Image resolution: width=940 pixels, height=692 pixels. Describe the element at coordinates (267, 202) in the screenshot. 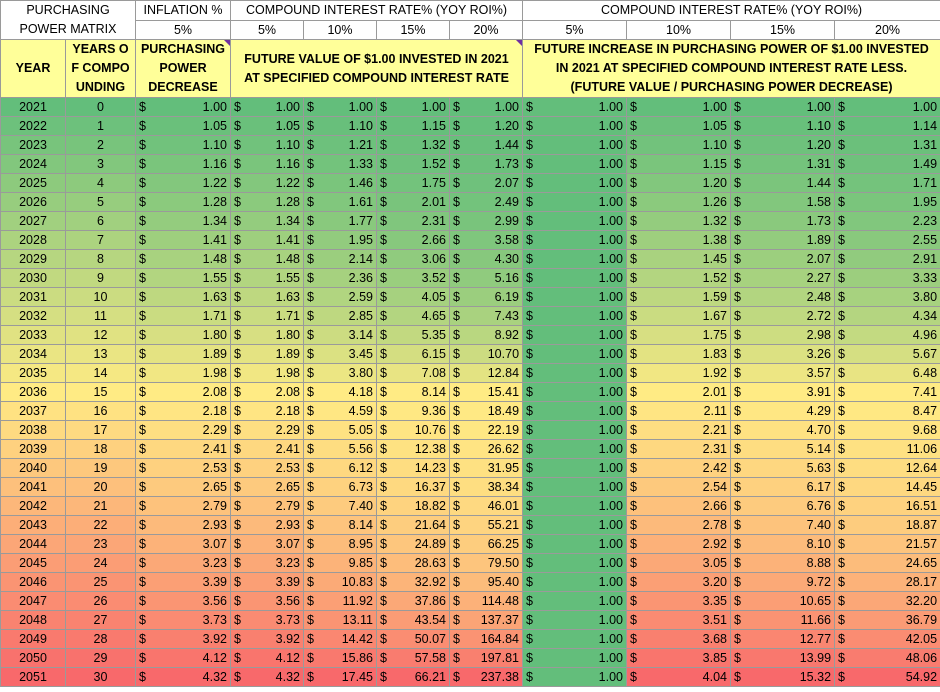

I see `future-value-cell: $1.28` at that location.